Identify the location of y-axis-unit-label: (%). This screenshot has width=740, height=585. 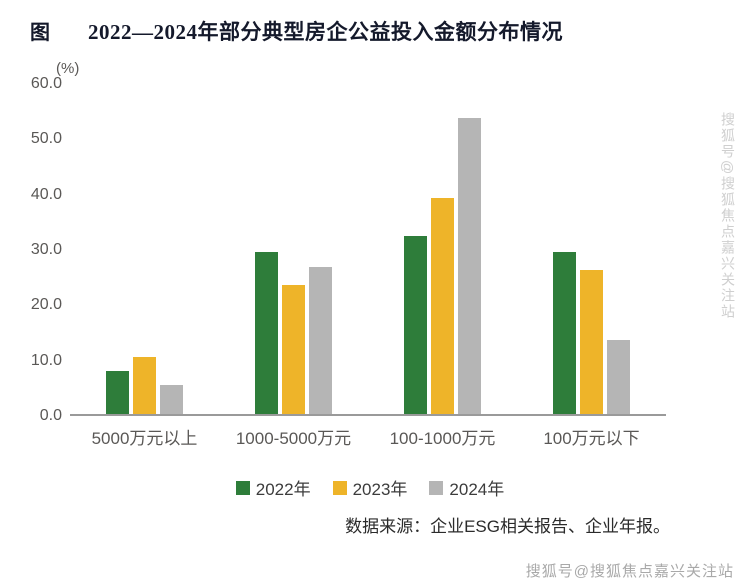
(68, 68).